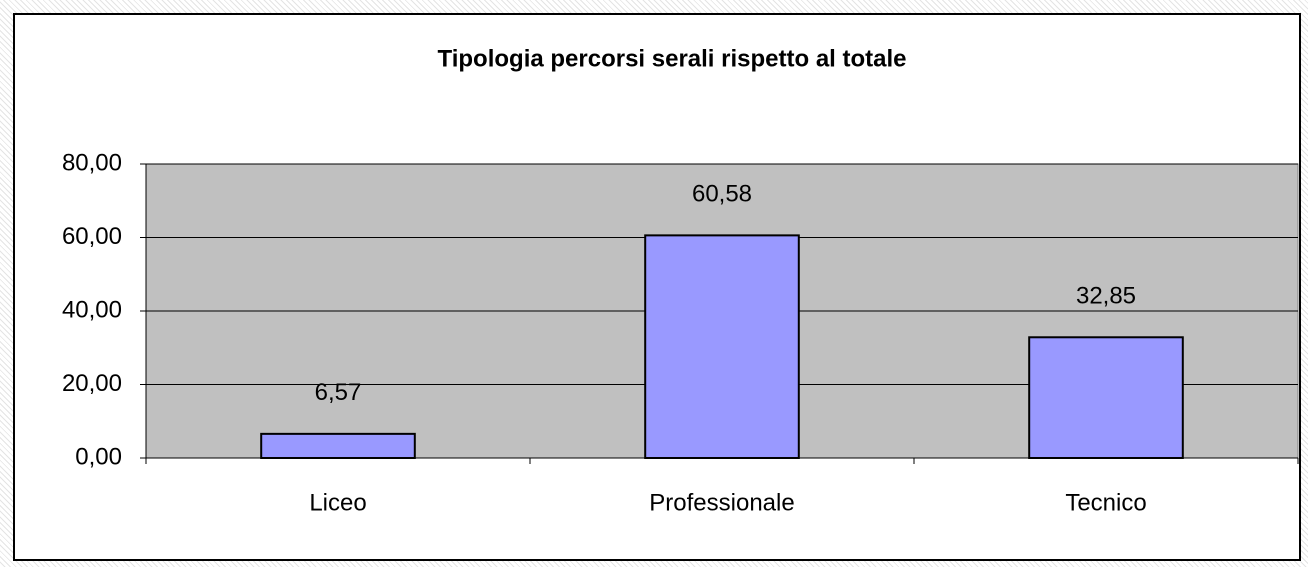  I want to click on y-tick-label: 0,00, so click(98, 456).